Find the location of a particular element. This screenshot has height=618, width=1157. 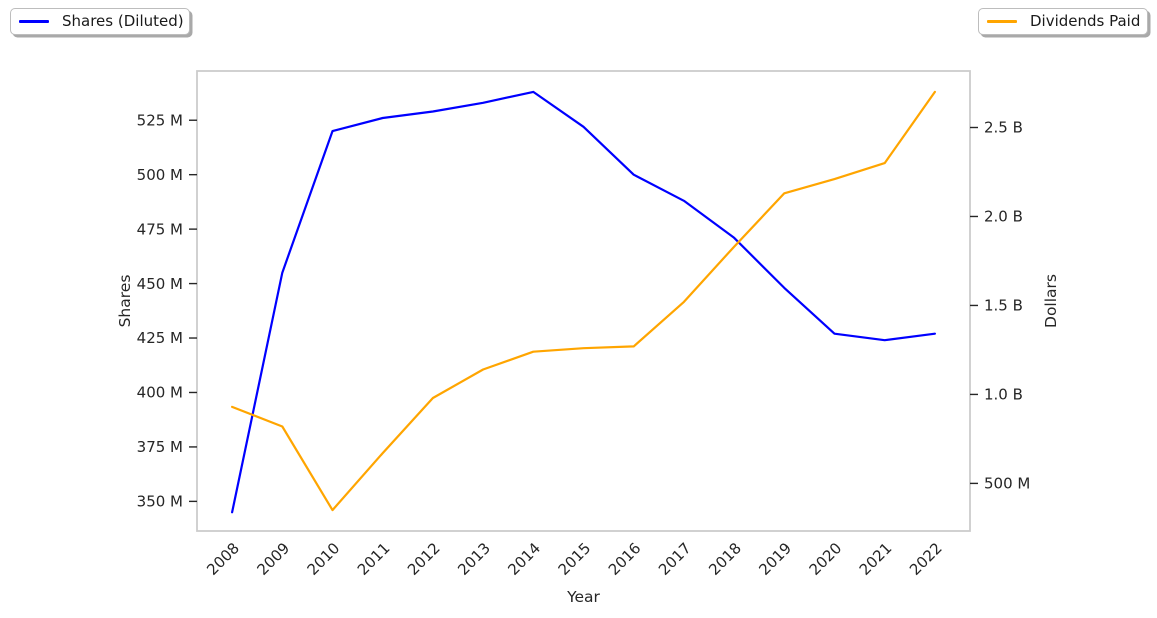

right-axis-tick-label: 500 M is located at coordinates (1007, 484).